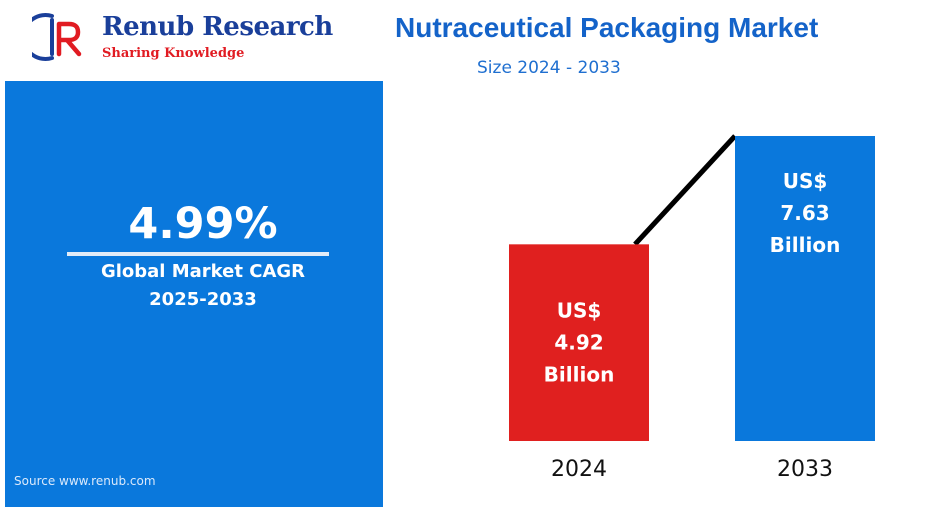 The width and height of the screenshot is (927, 507). I want to click on cagr-label: Global Market CAGR, so click(203, 271).